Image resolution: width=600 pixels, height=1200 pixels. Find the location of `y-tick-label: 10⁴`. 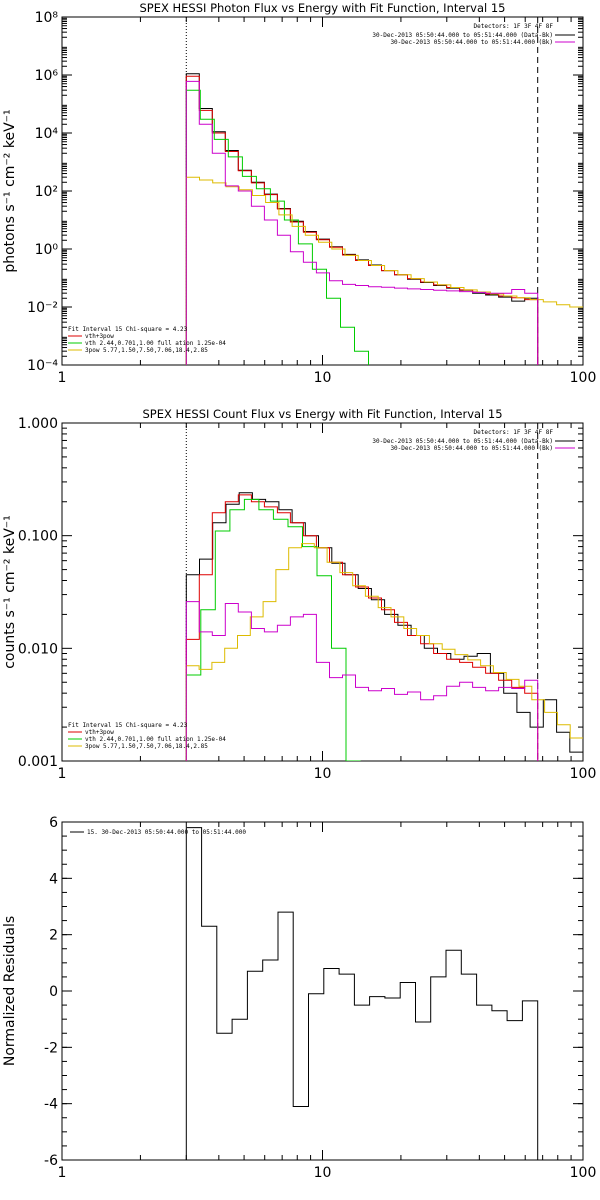

y-tick-label: 10⁴ is located at coordinates (47, 134).